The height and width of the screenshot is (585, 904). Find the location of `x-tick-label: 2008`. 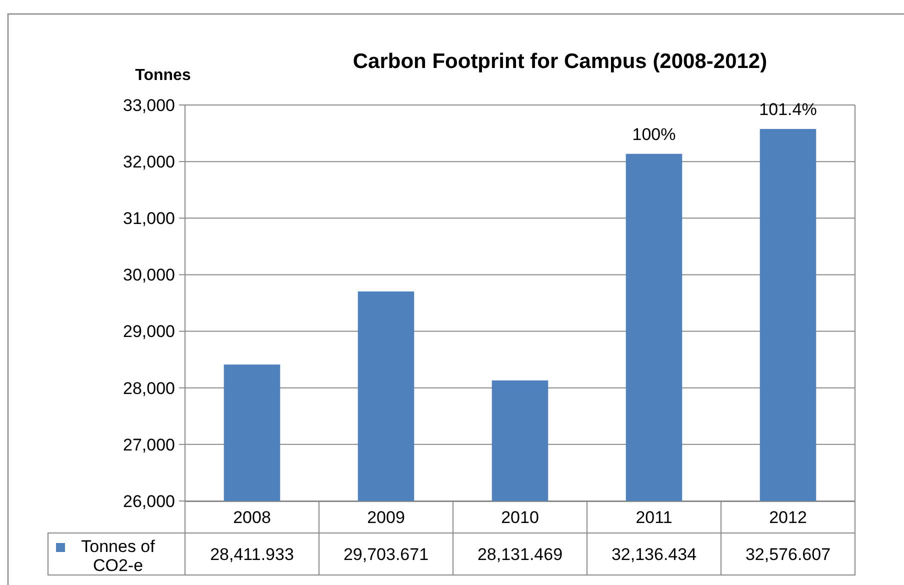

x-tick-label: 2008 is located at coordinates (252, 517).